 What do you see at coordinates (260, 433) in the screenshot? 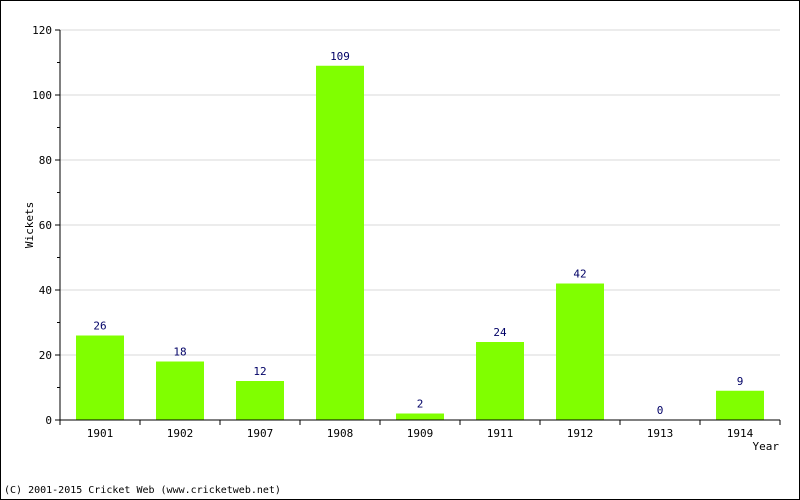
I see `x-tick-label: 1907` at bounding box center [260, 433].